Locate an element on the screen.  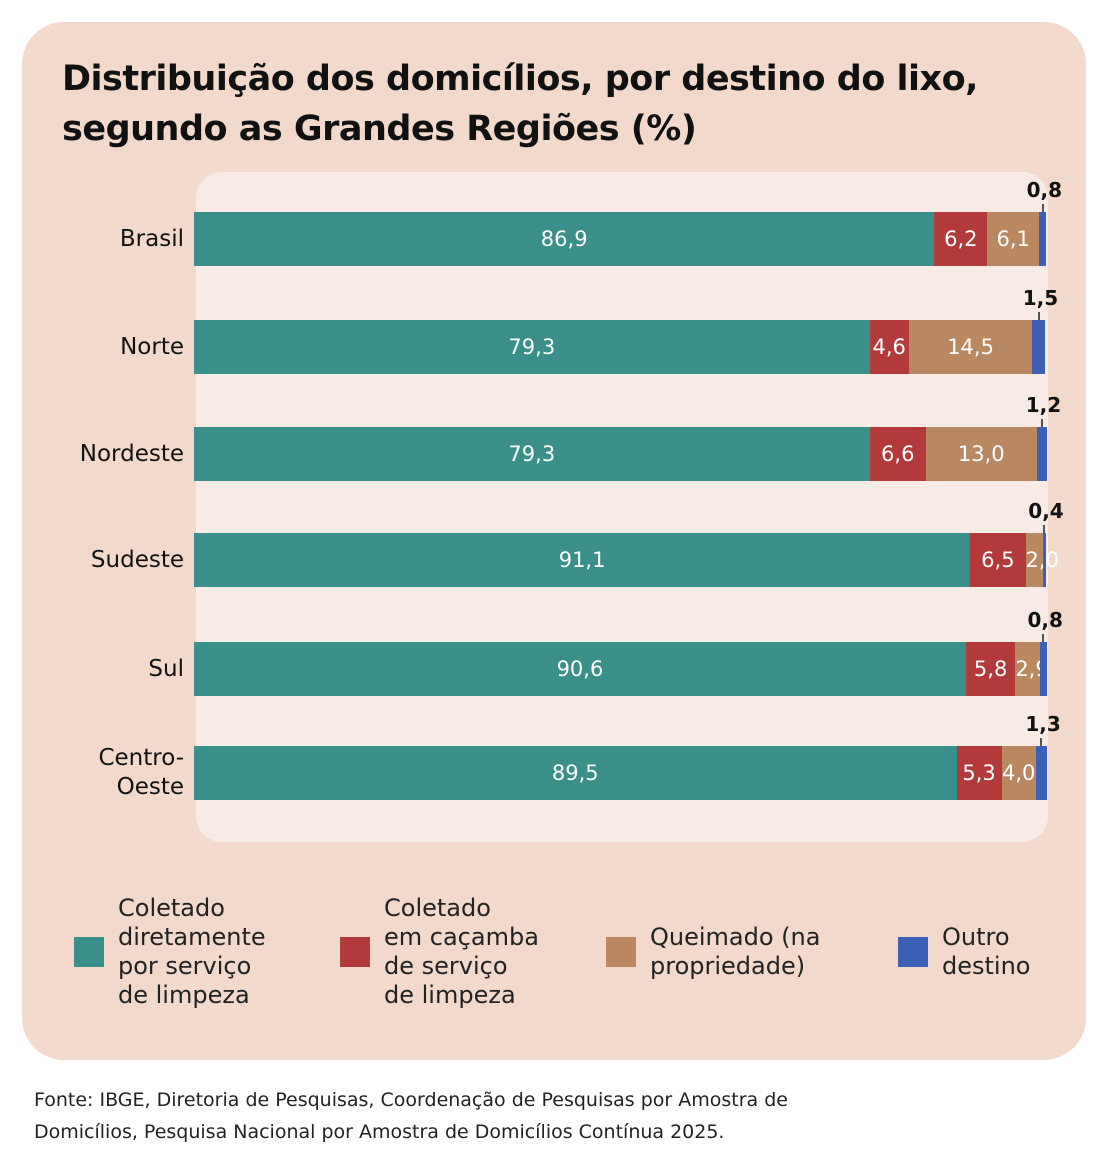
data-label: 1,3 is located at coordinates (1043, 724).